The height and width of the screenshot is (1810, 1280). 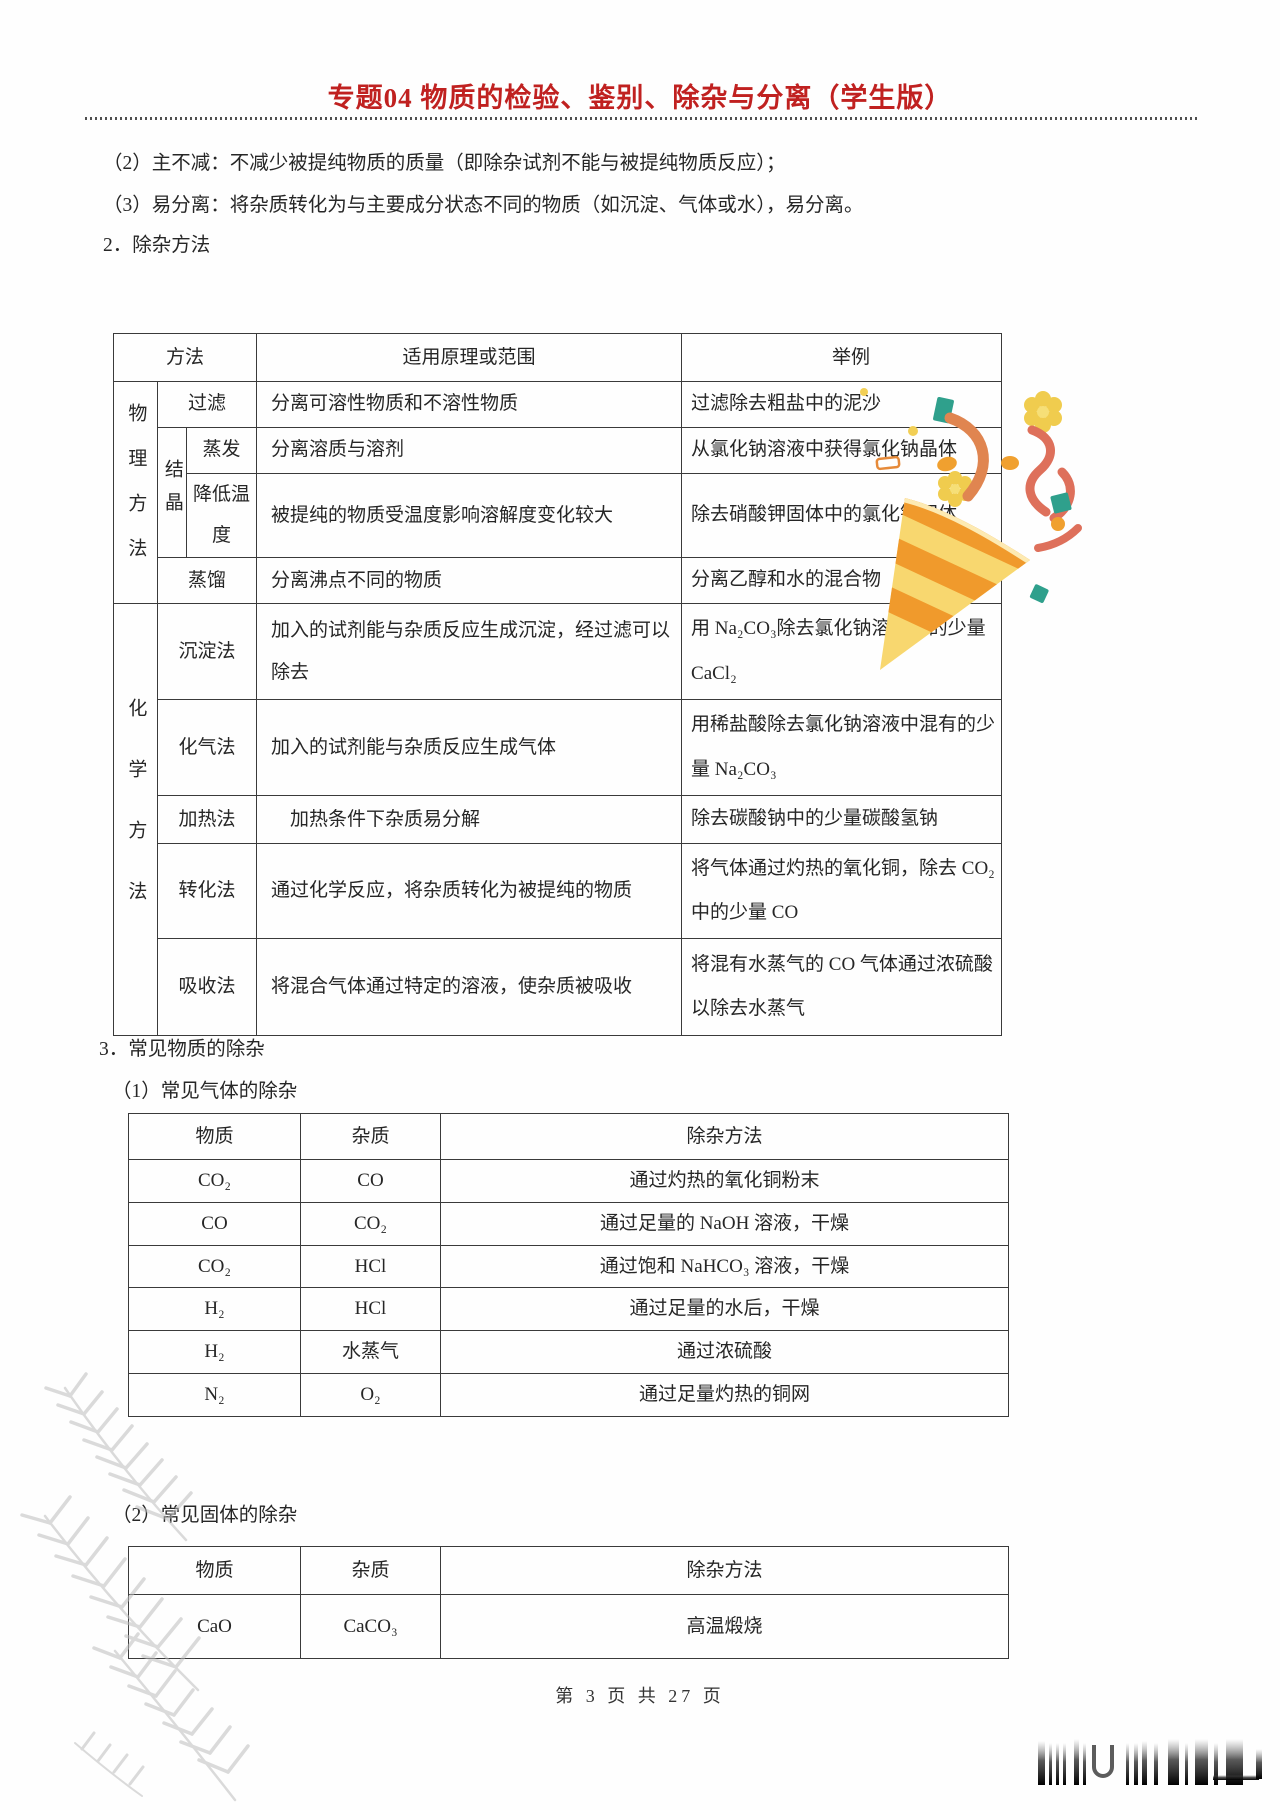 I want to click on table-row: CO₂ HCl 通过饱和 NaHCO₃ 溶液，干燥, so click(x=568, y=1266).